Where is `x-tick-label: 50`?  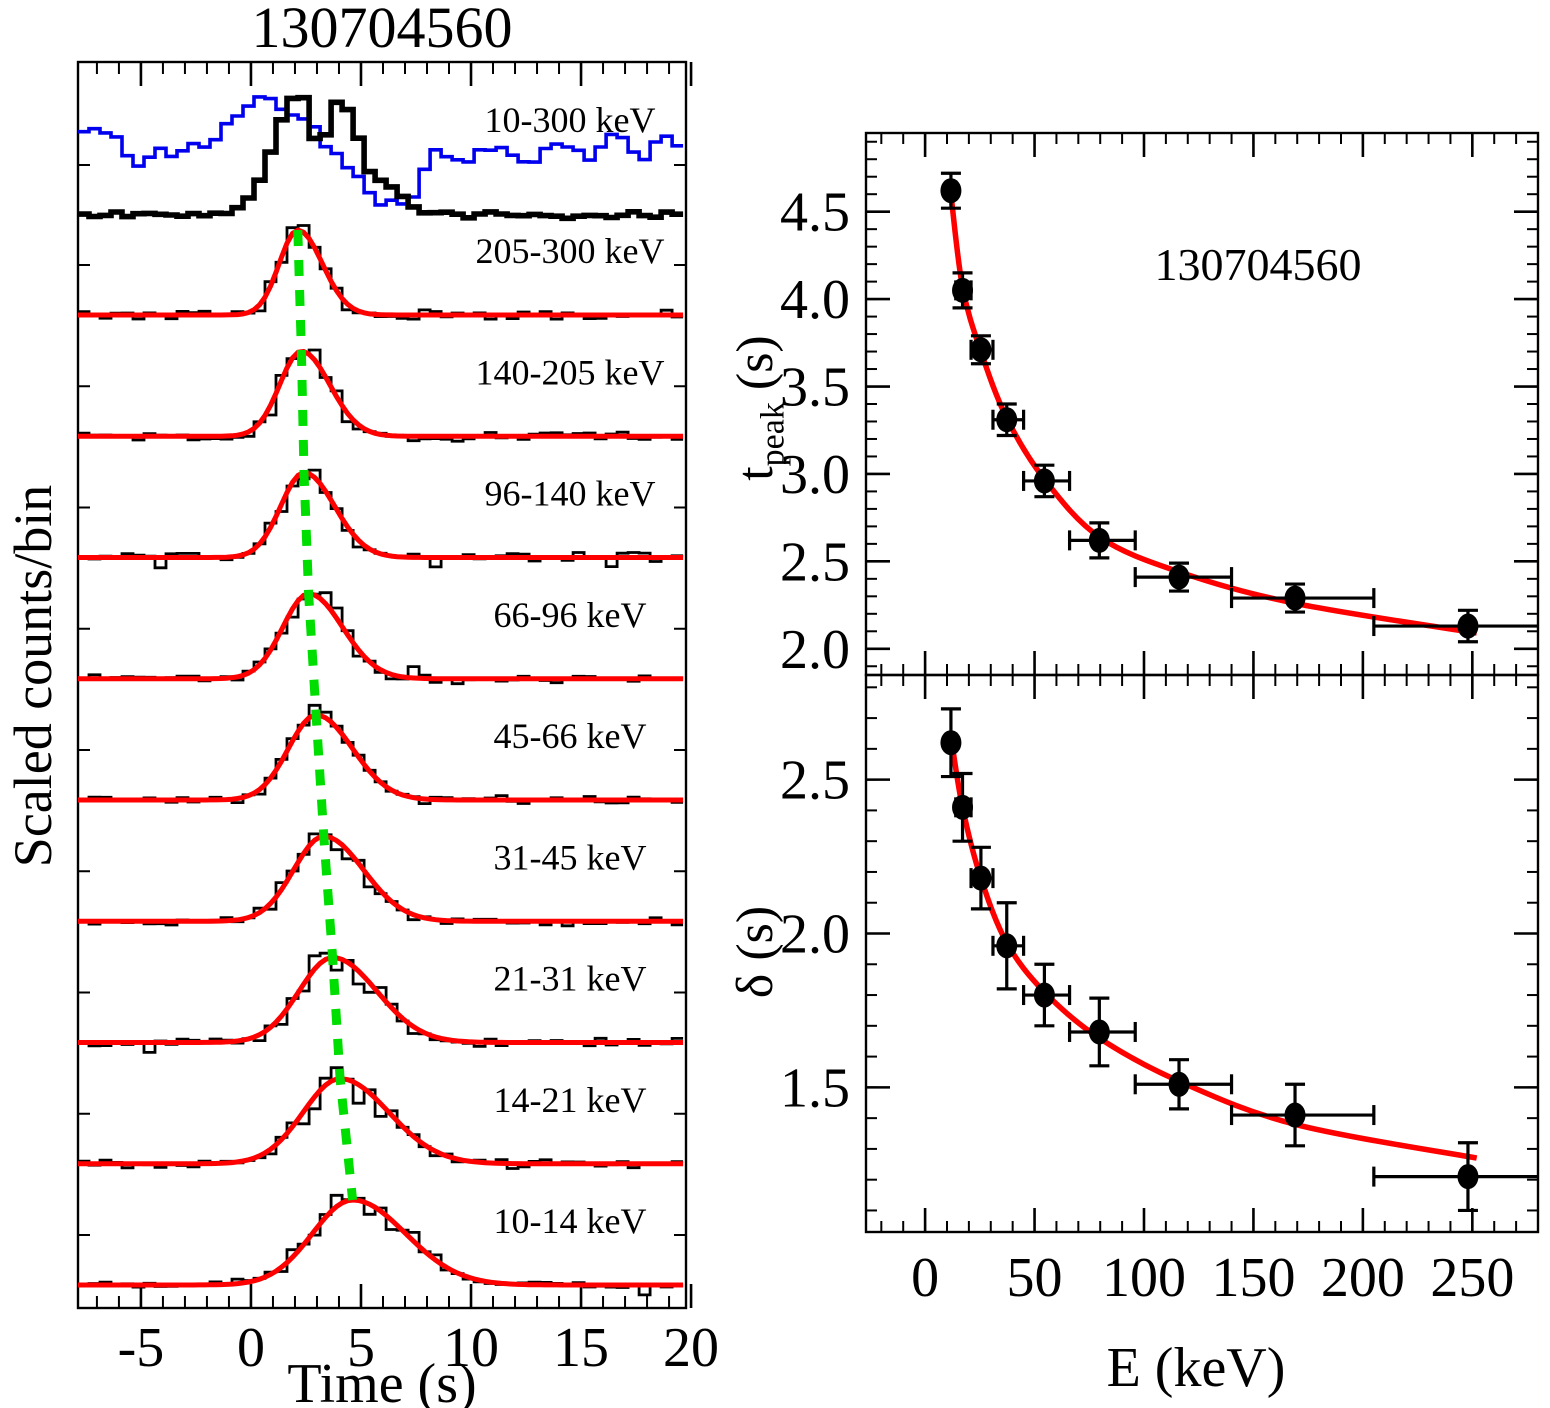
x-tick-label: 50 is located at coordinates (1035, 1278).